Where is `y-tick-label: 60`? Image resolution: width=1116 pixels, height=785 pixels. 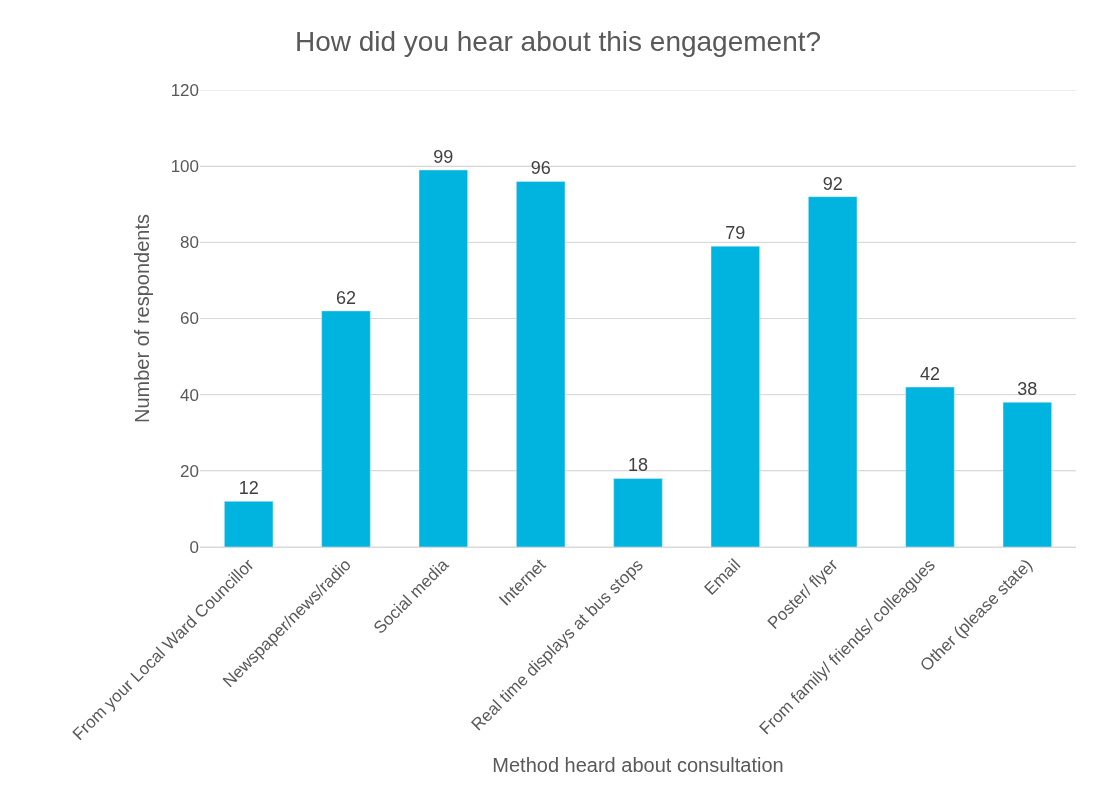
y-tick-label: 60 is located at coordinates (189, 319).